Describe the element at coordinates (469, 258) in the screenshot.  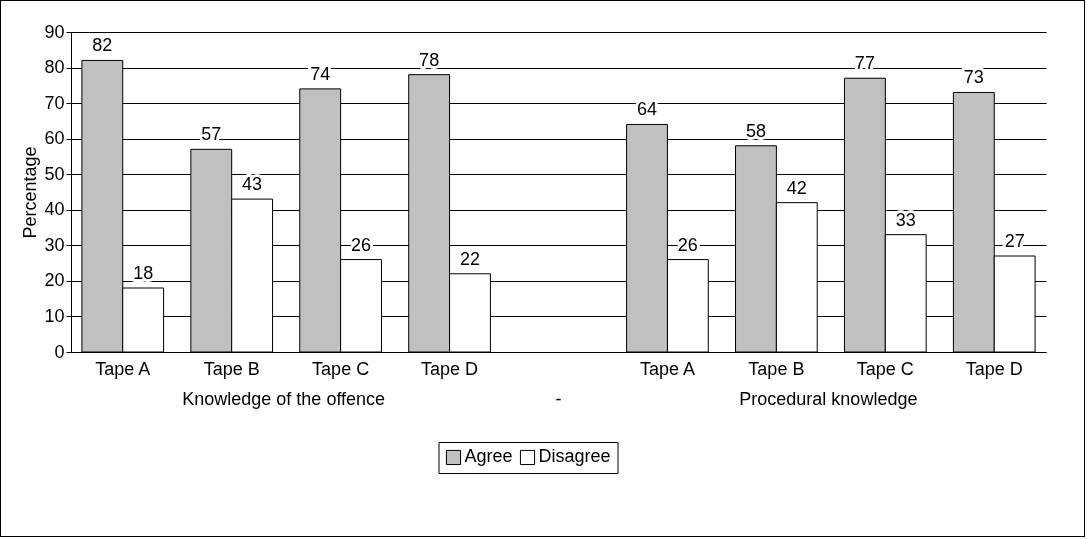
I see `data-label: 22` at that location.